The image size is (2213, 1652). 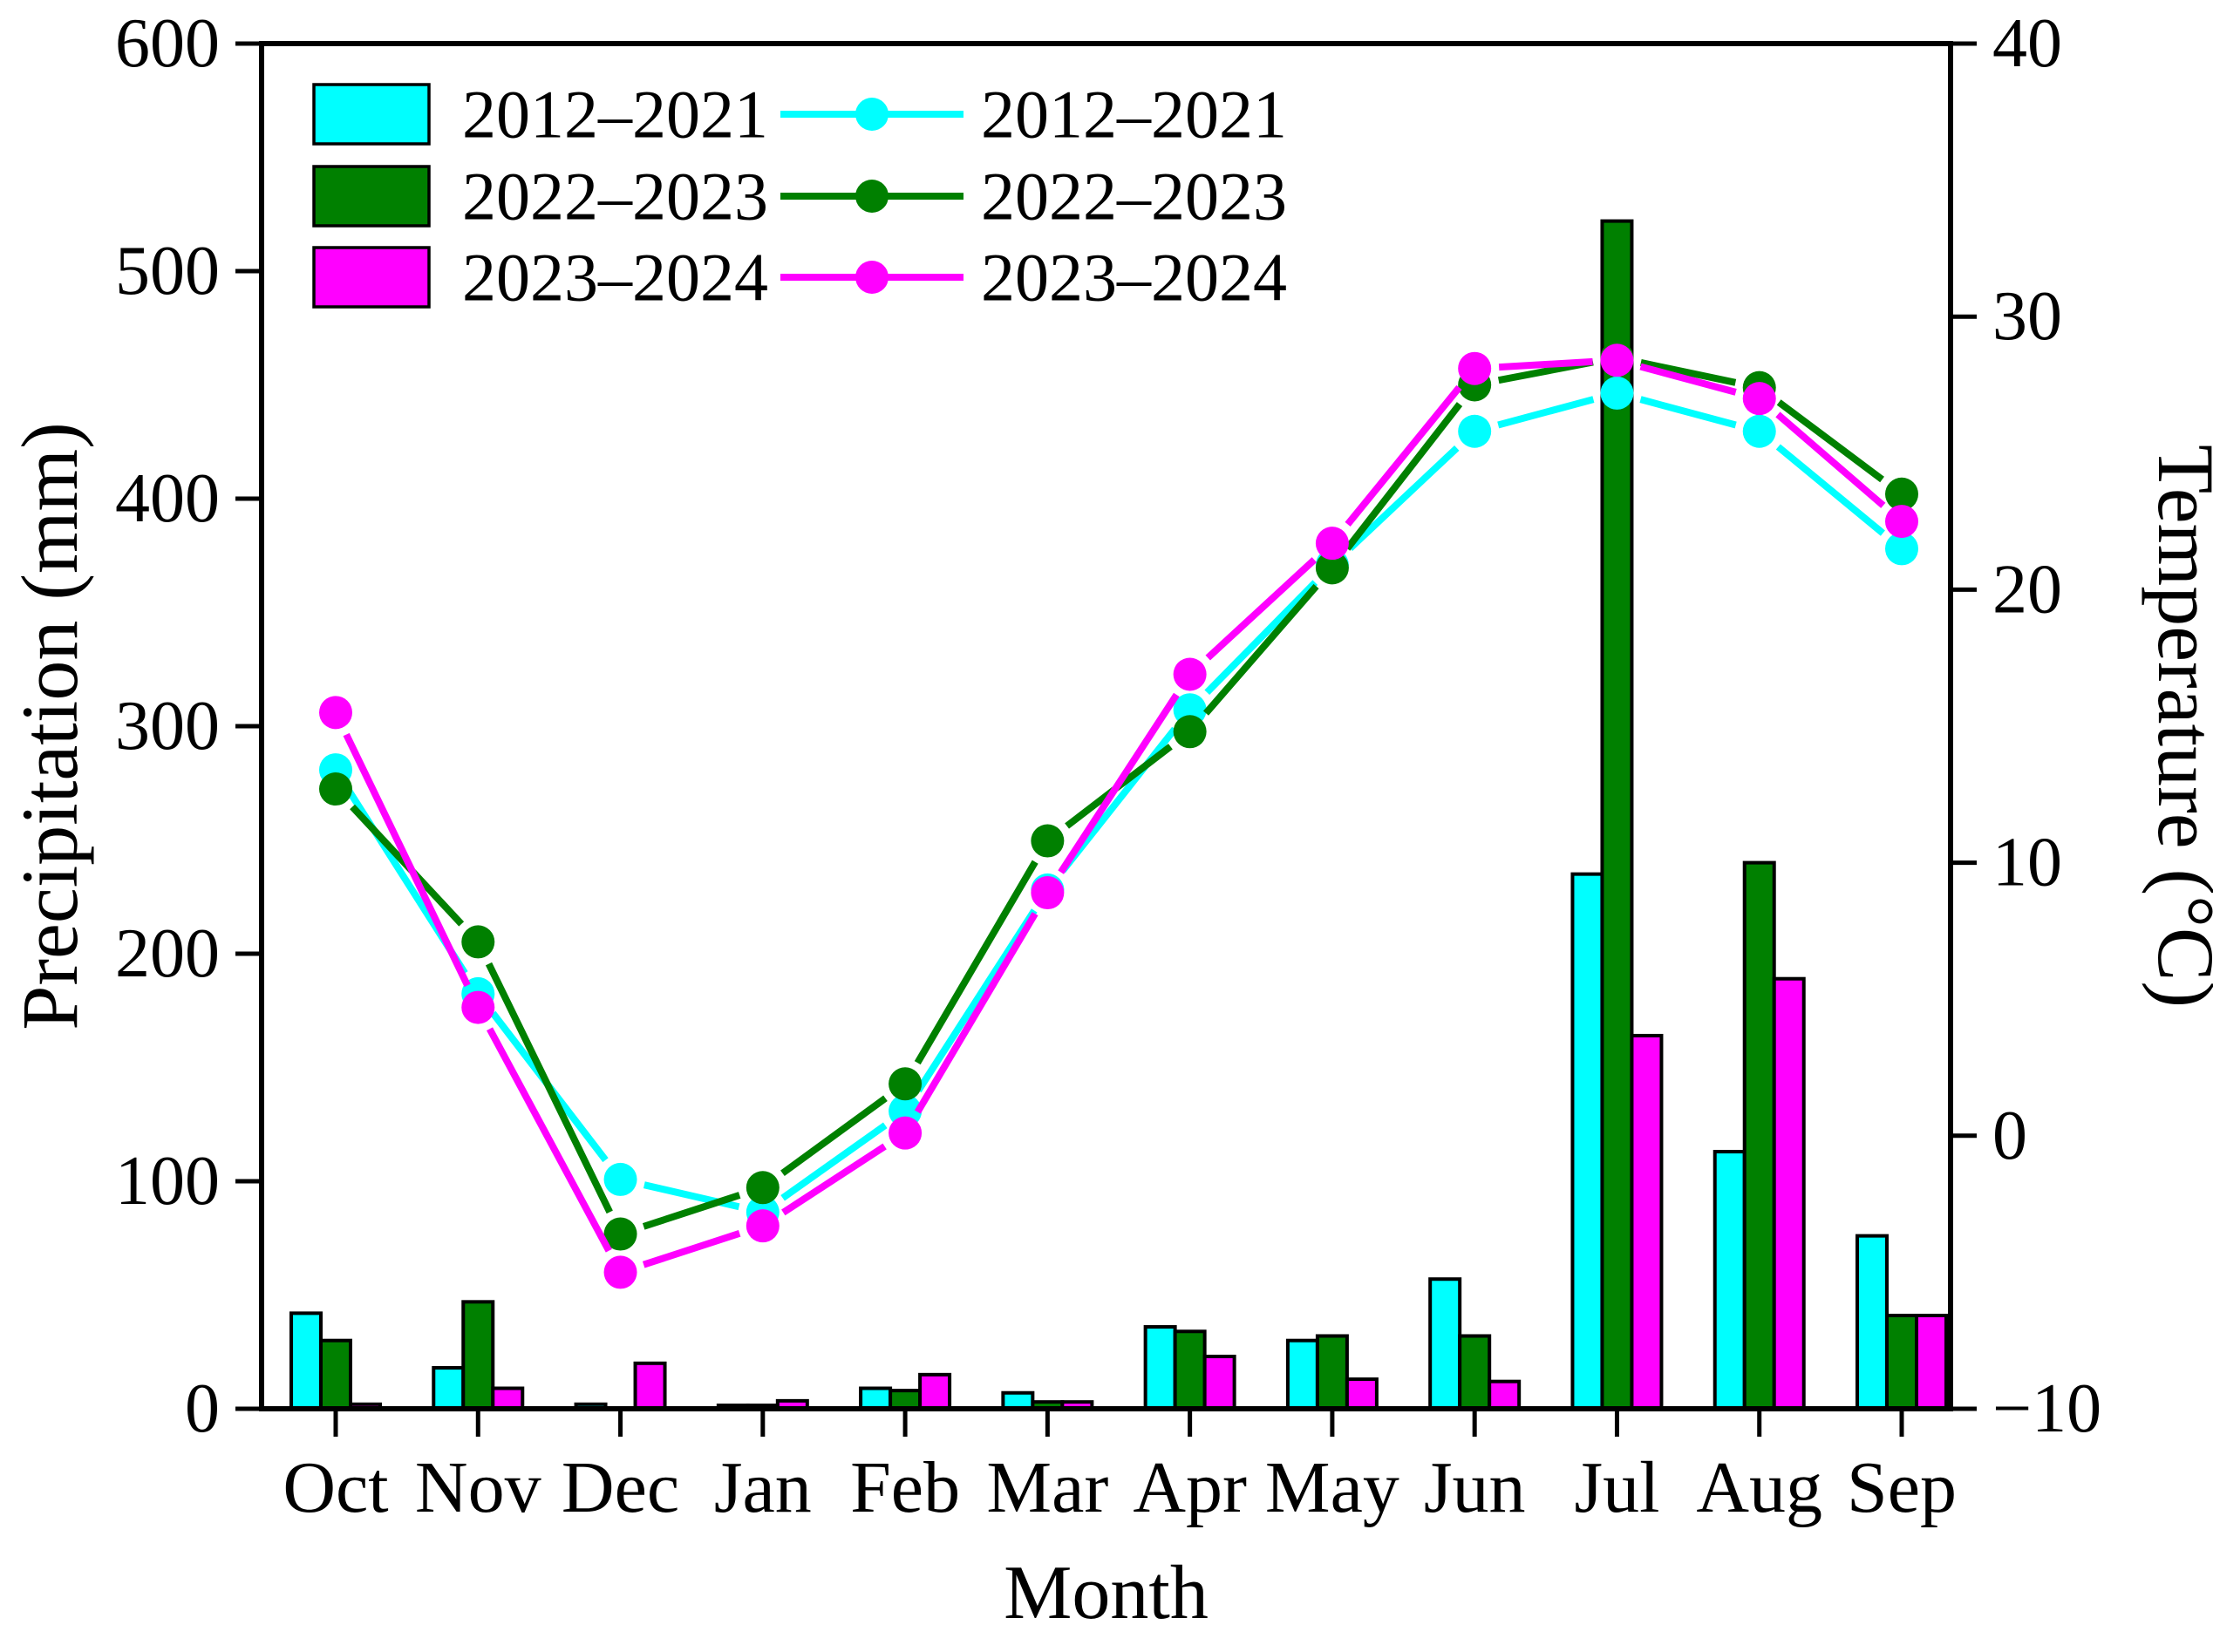 I want to click on tick-label-right-30: 30, so click(x=2027, y=316).